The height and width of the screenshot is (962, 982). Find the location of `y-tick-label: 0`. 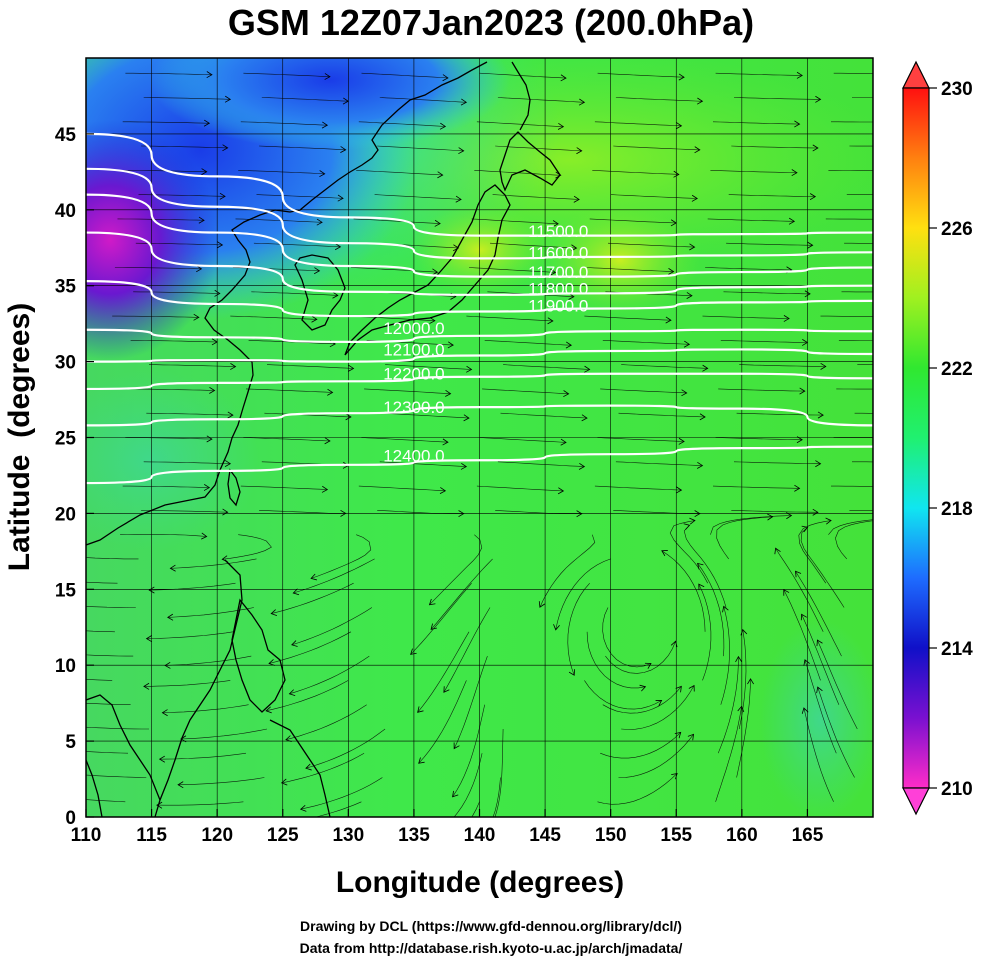

y-tick-label: 0 is located at coordinates (70, 818).